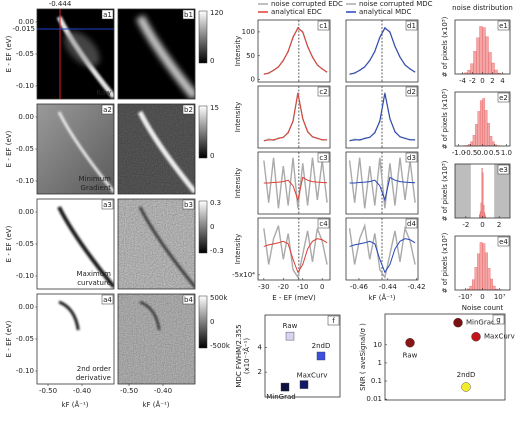  I want to click on image-background, so click(75, 339).